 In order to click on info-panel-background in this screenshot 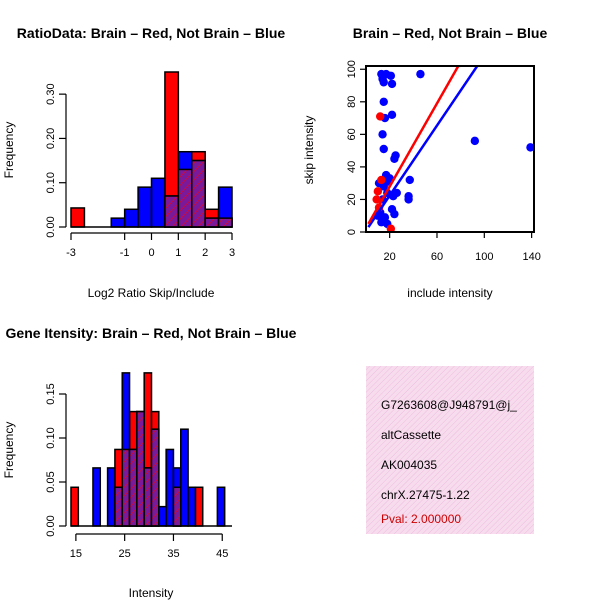, I will do `click(450, 450)`.